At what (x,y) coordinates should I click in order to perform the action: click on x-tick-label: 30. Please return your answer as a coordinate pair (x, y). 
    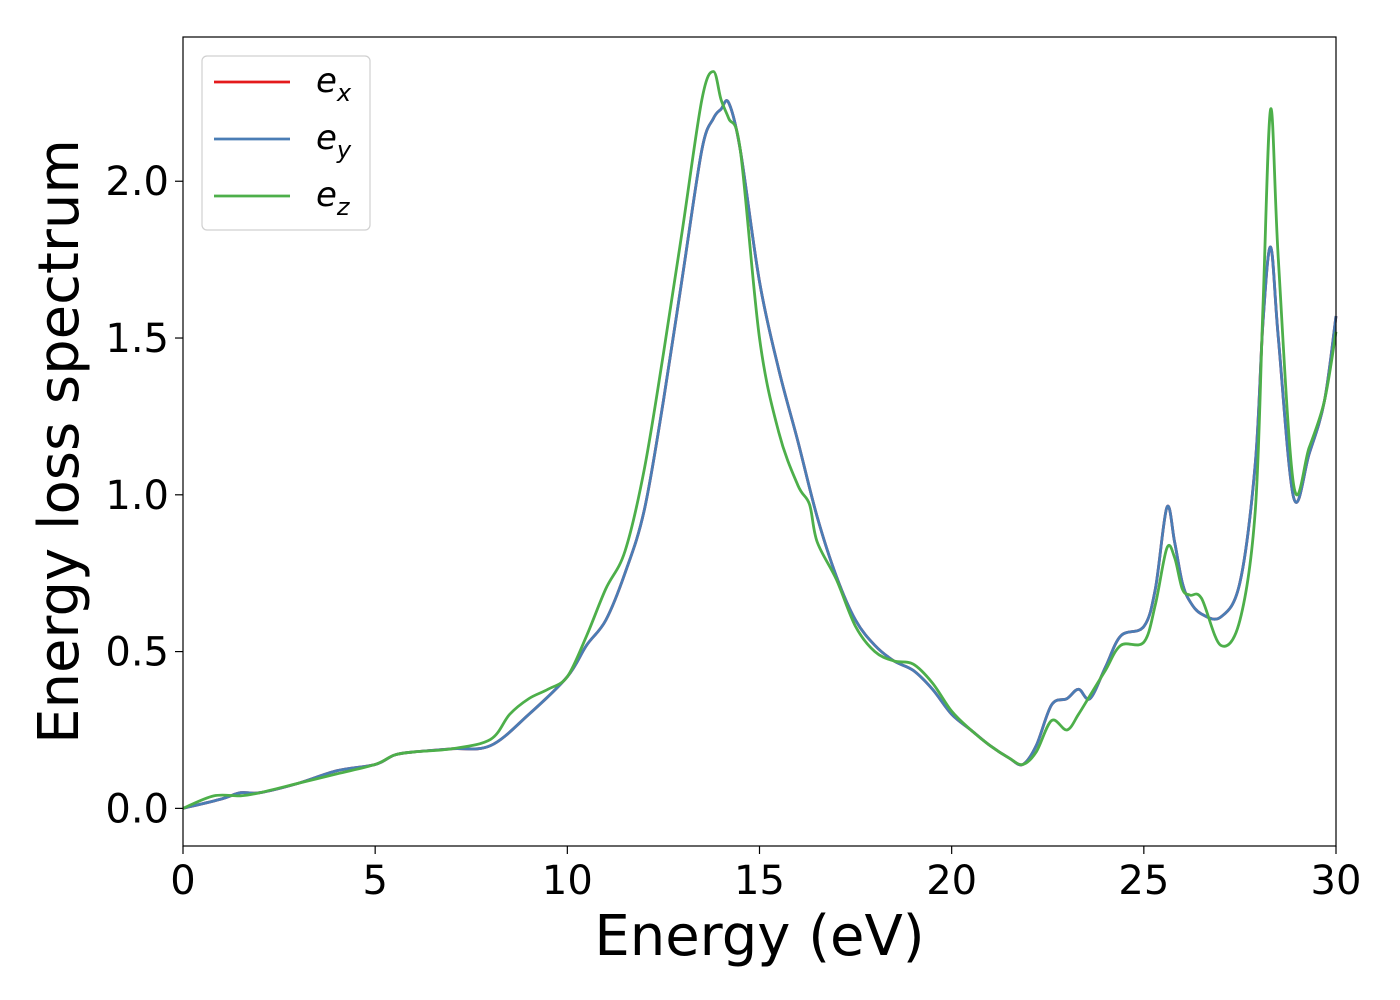
    Looking at the image, I should click on (1336, 881).